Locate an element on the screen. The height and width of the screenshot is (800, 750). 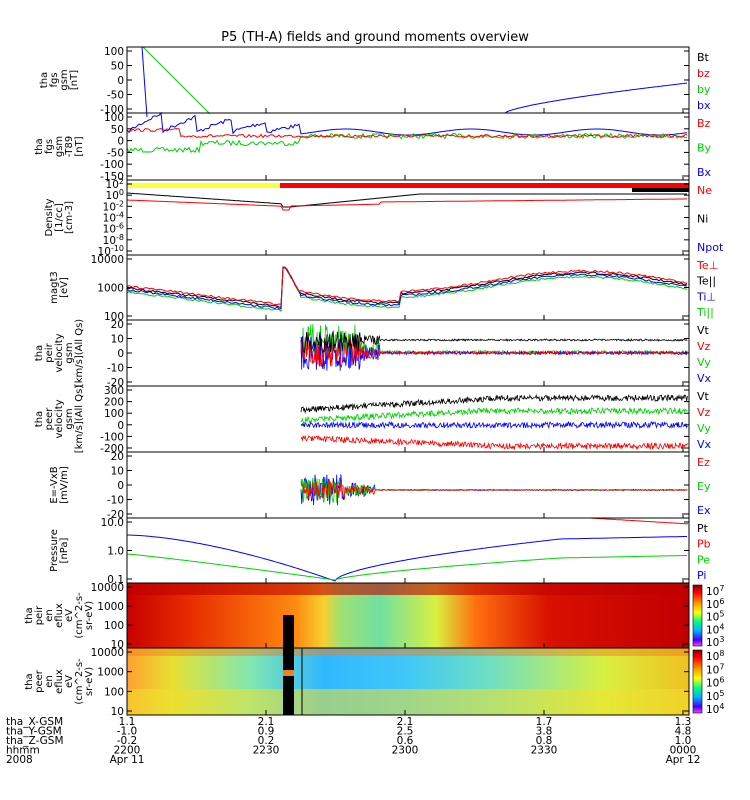
xaxis-value: 2.1 is located at coordinates (405, 722).